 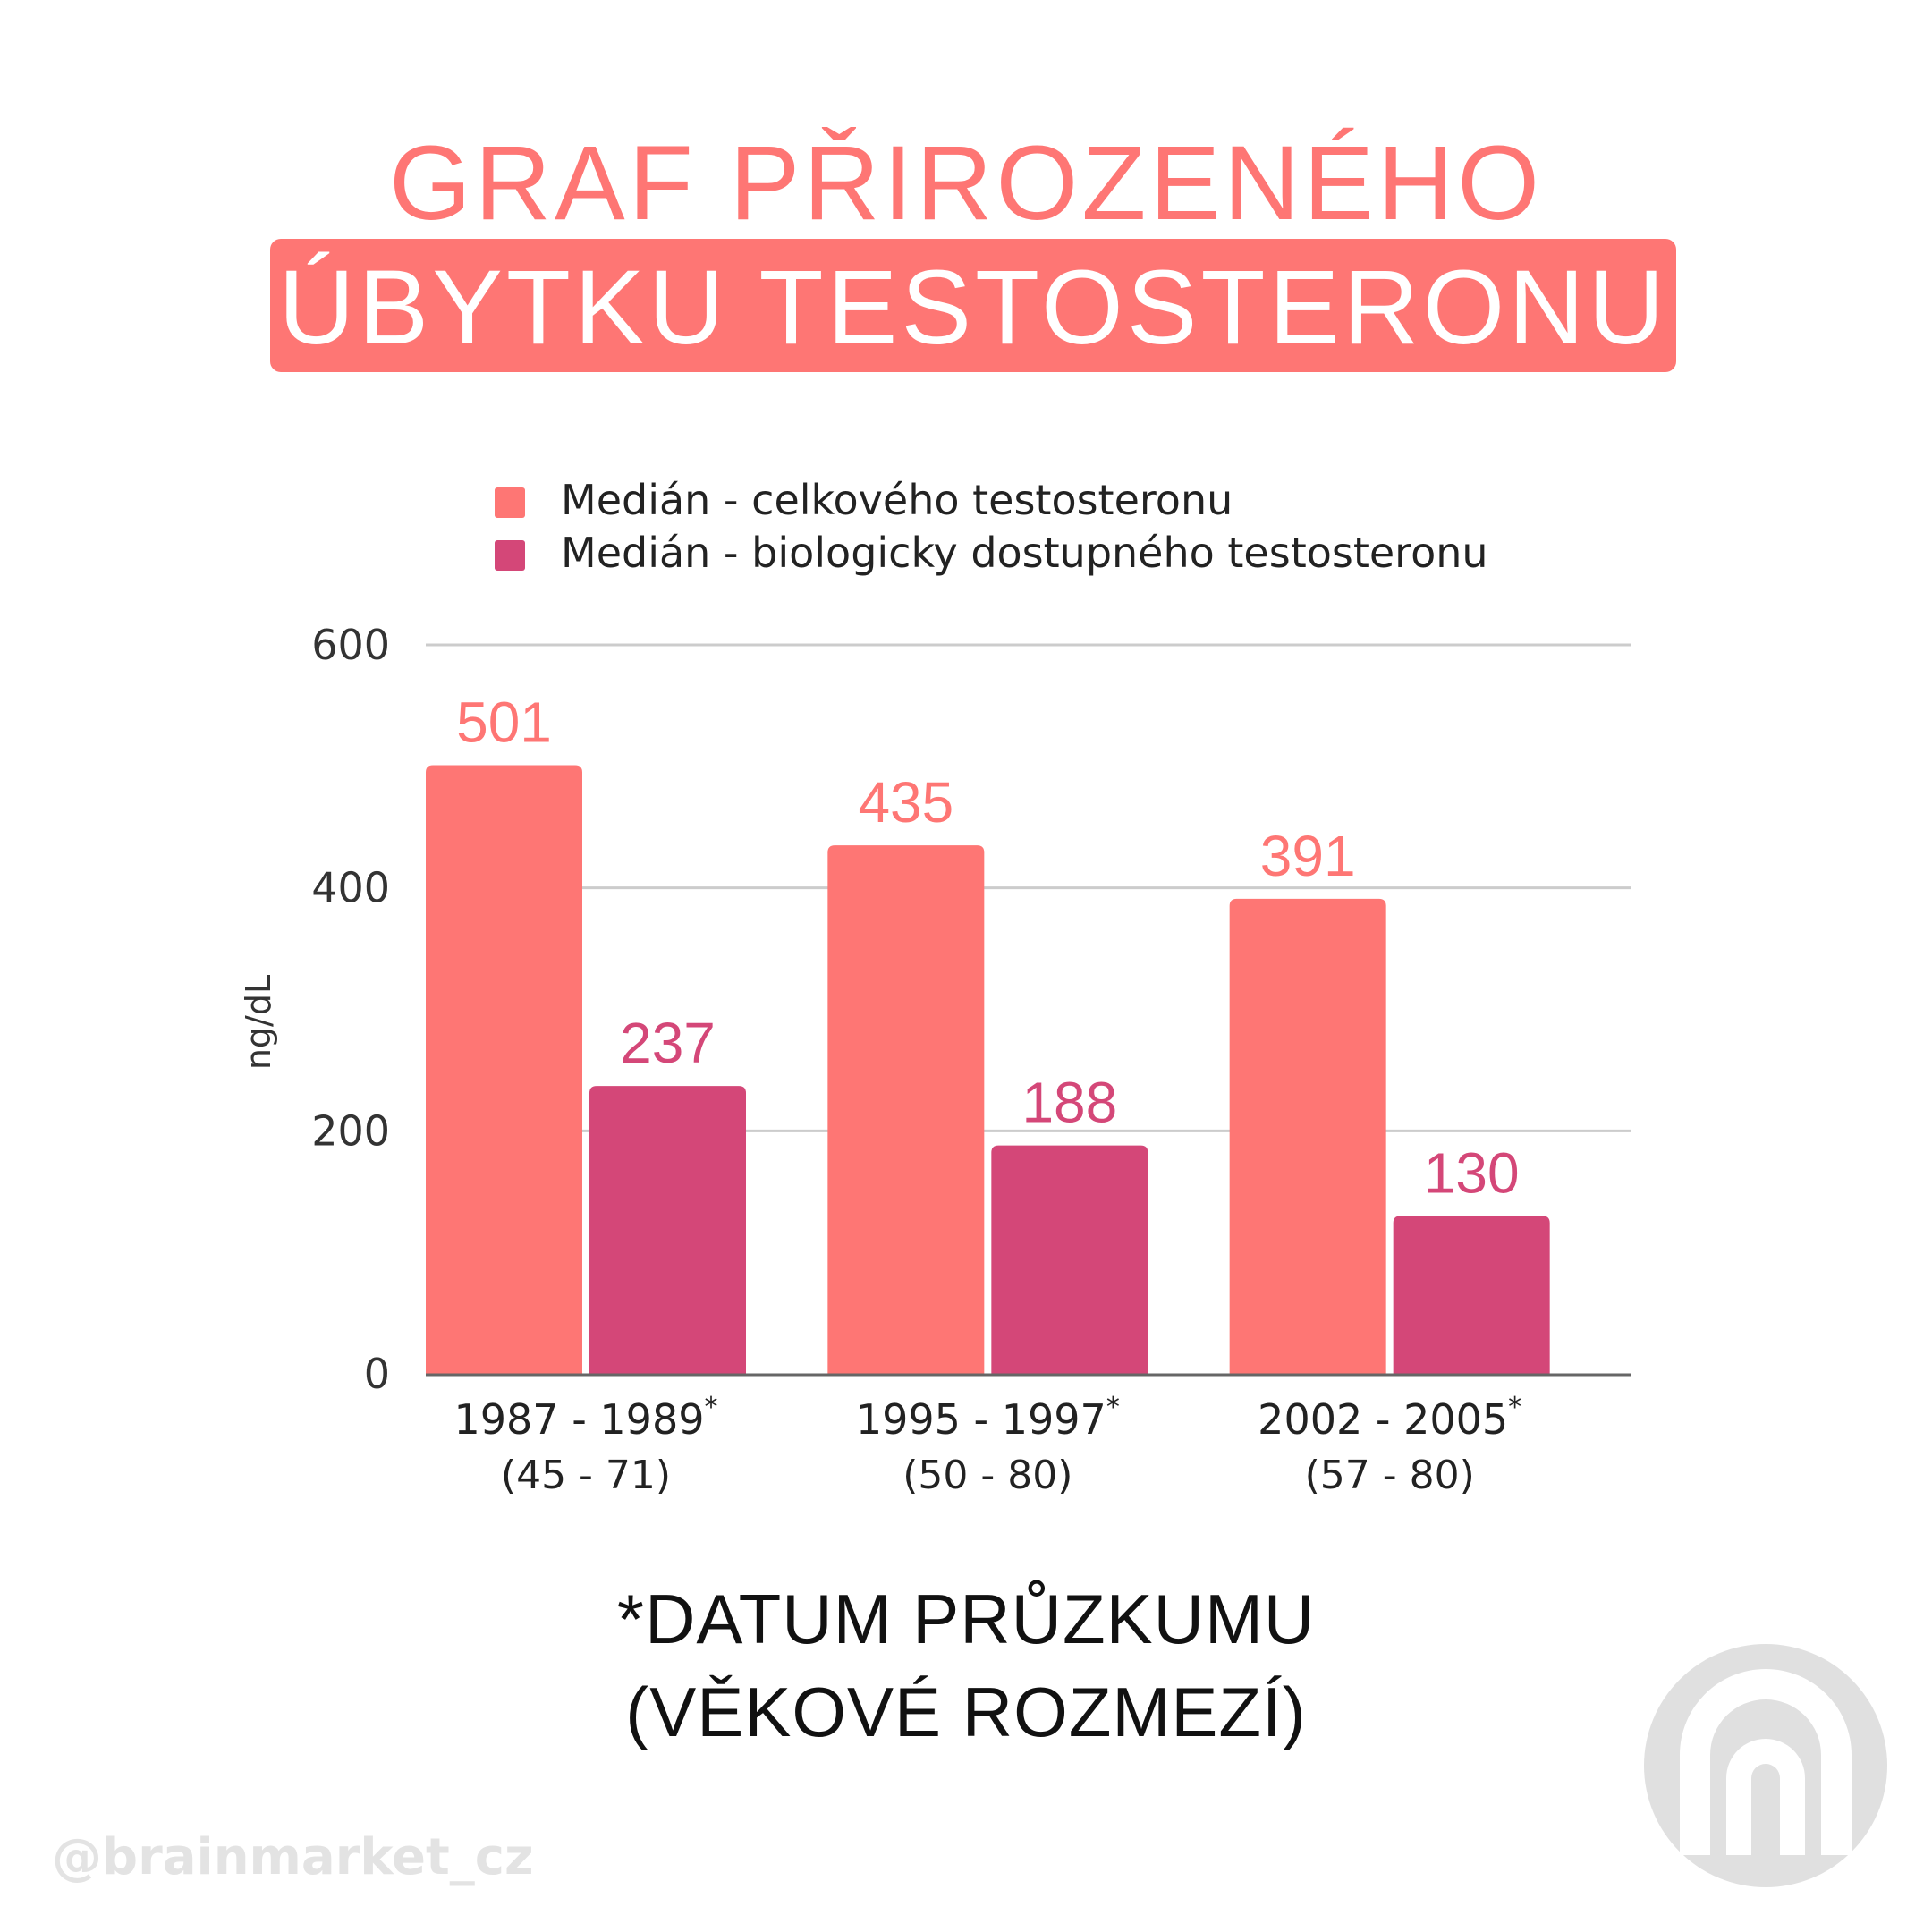 I want to click on labels-layer: 501 237 435 188 391 130, so click(x=987, y=947).